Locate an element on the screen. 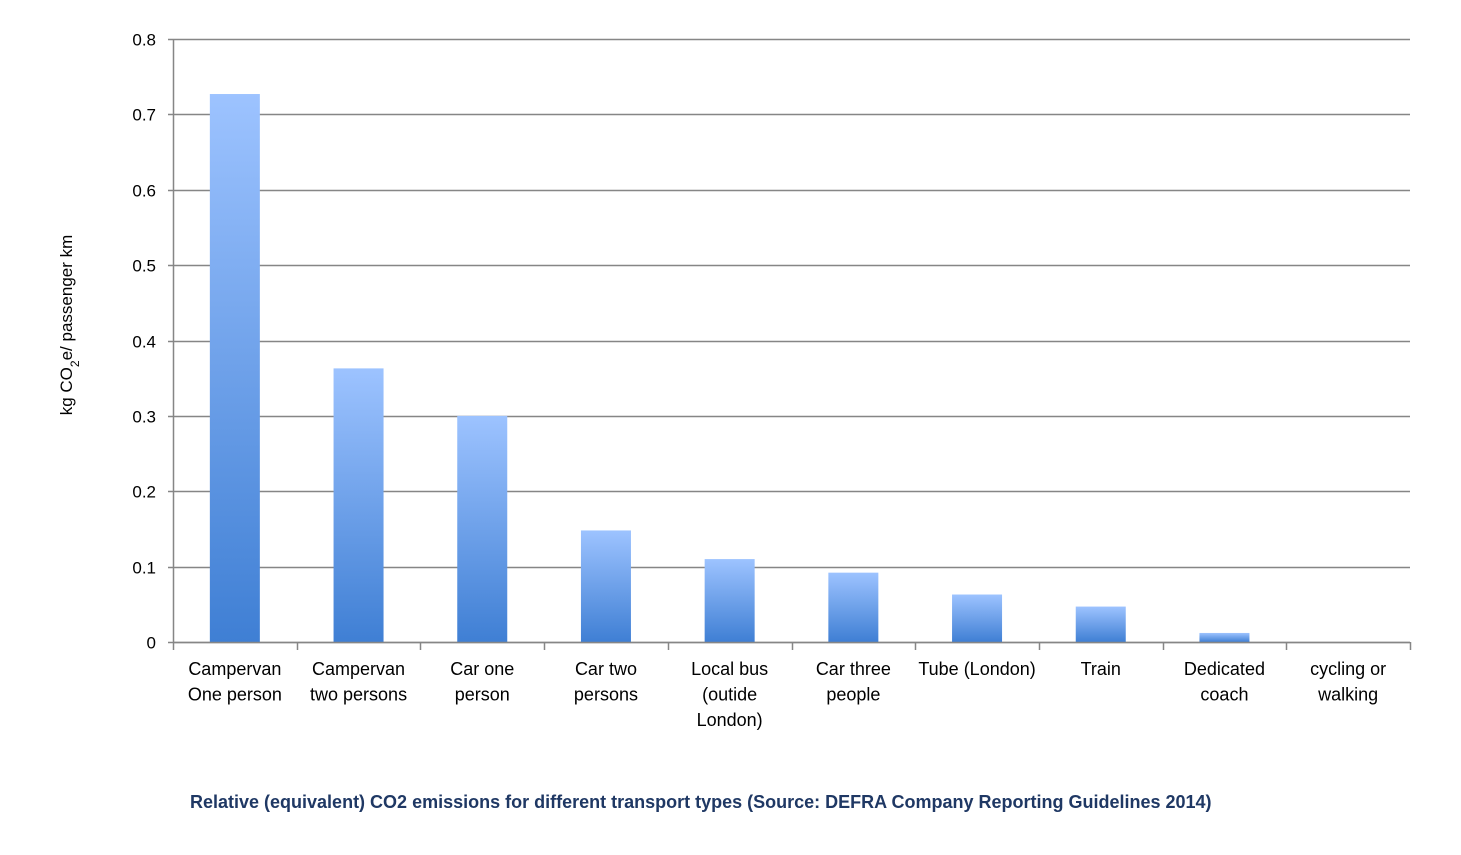  x-category-label: cycling or walking is located at coordinates (1348, 682).